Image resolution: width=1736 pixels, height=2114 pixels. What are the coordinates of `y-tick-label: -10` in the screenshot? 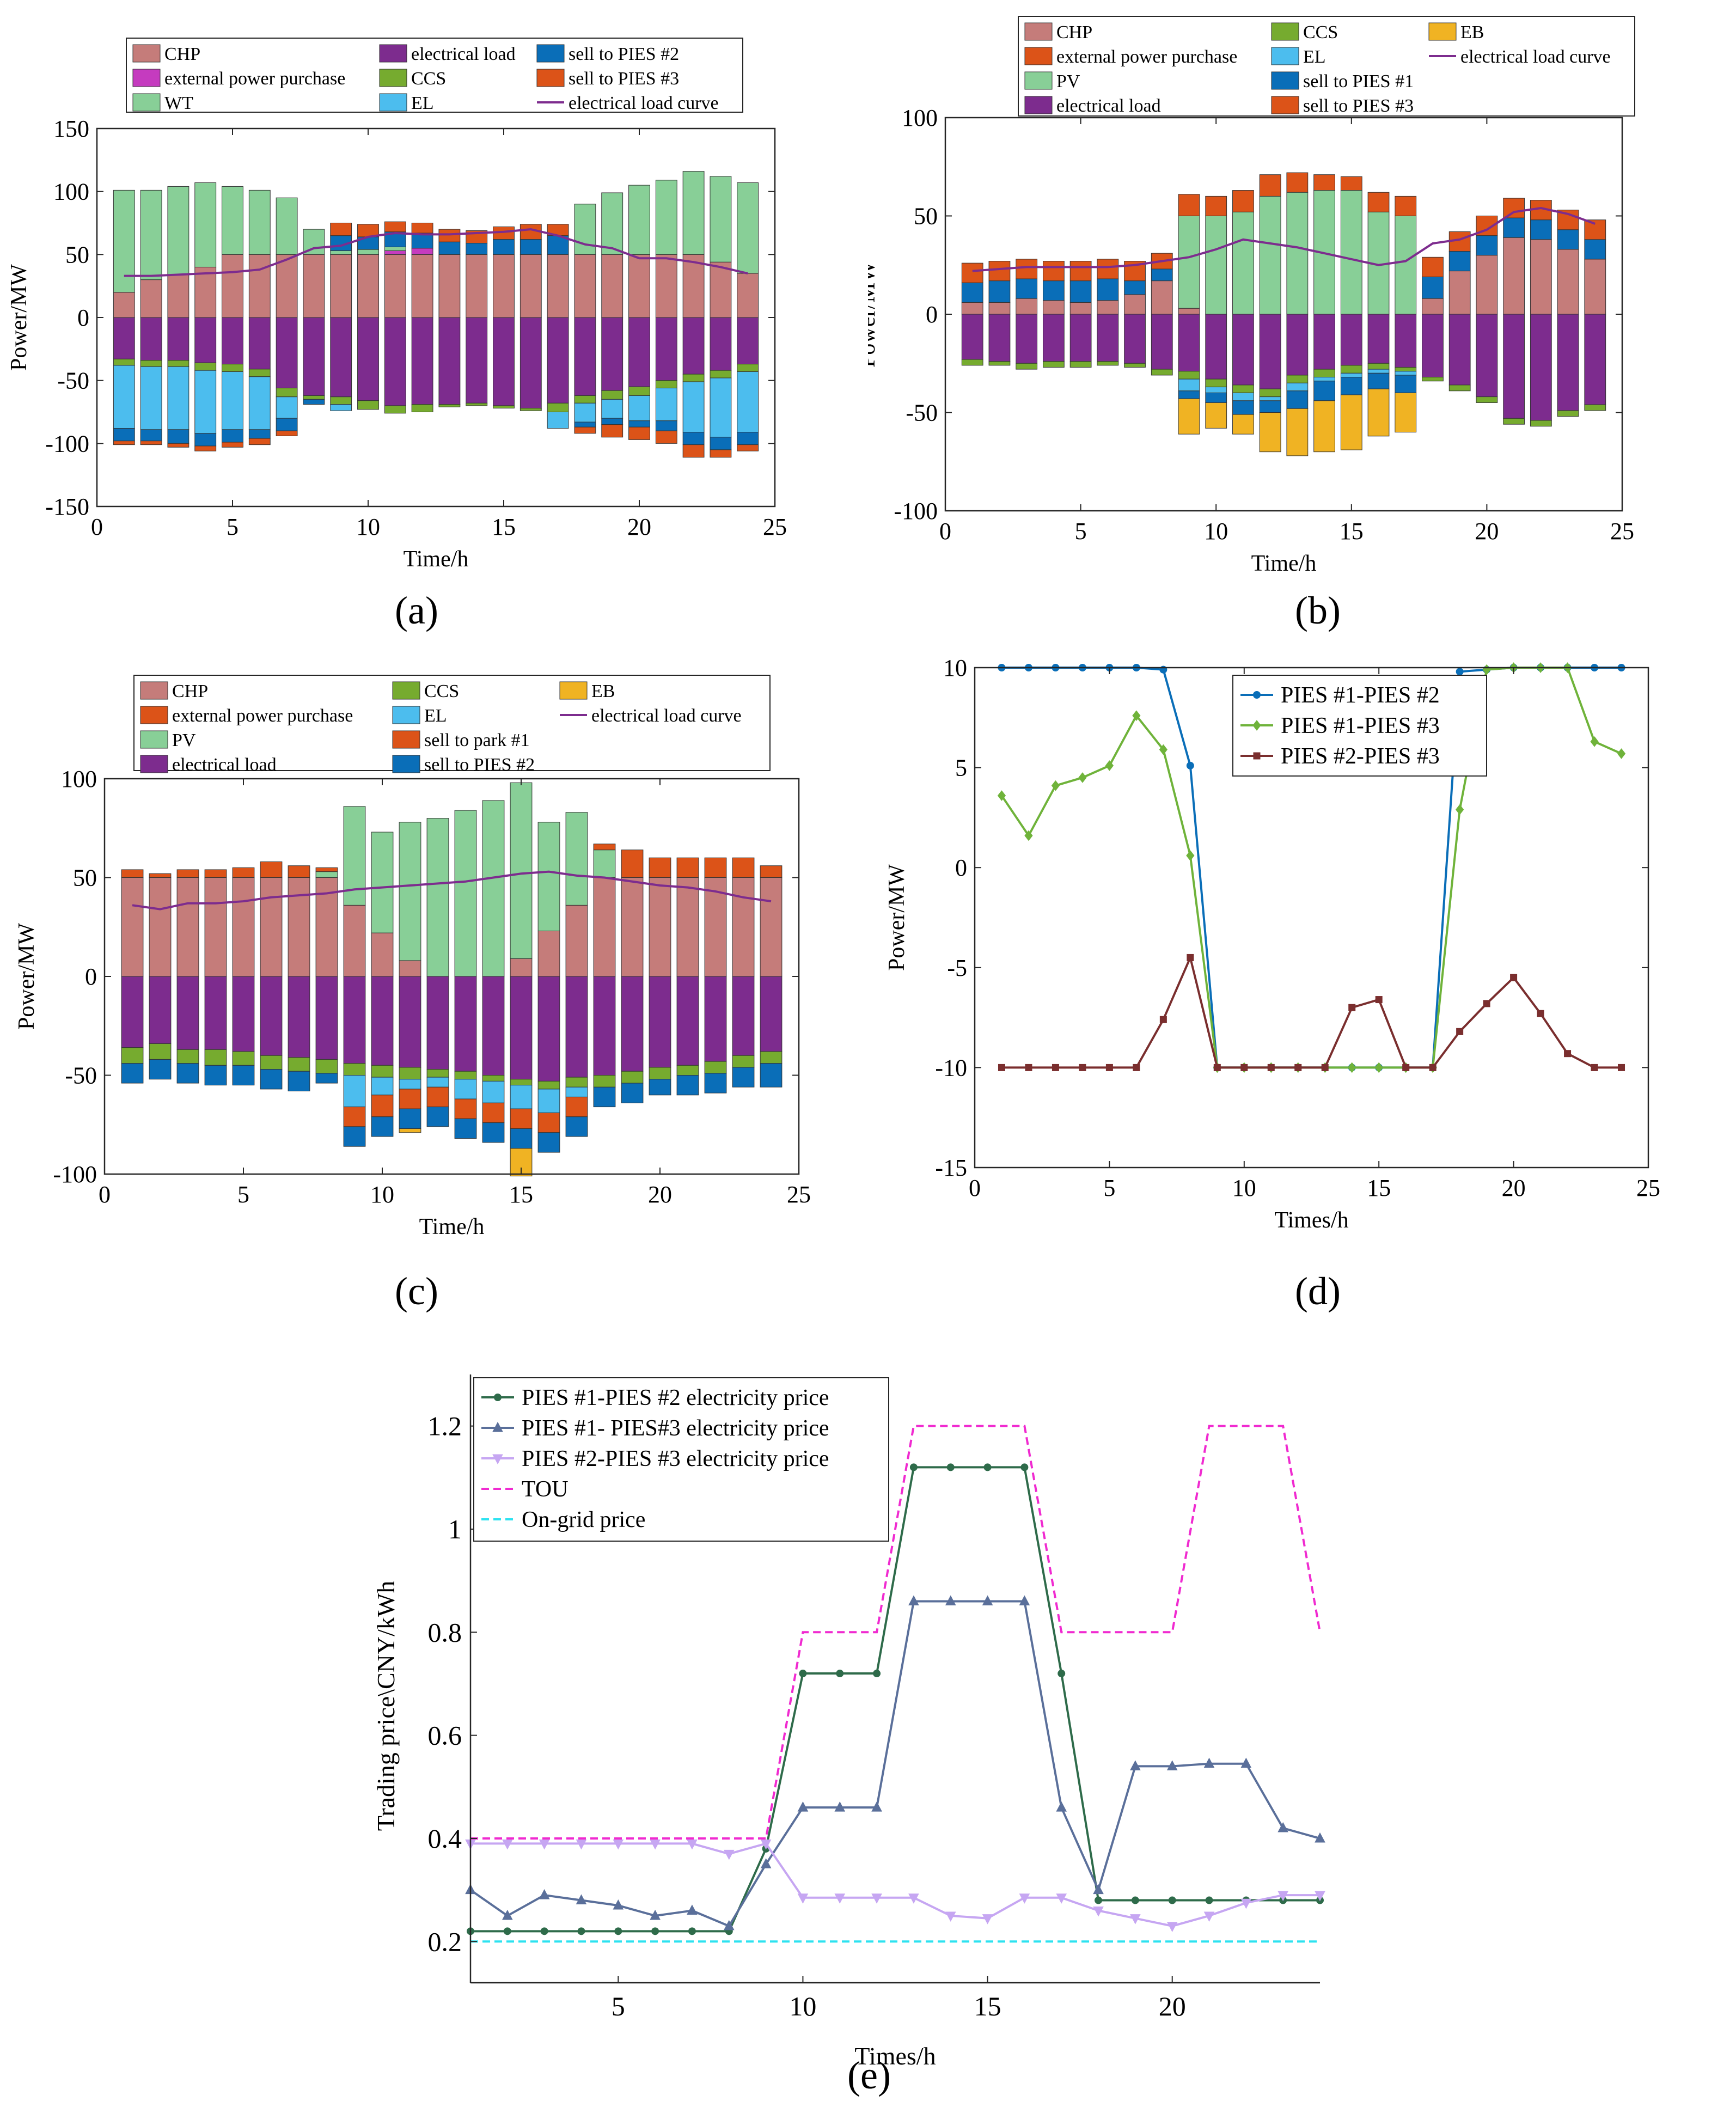 It's located at (951, 1067).